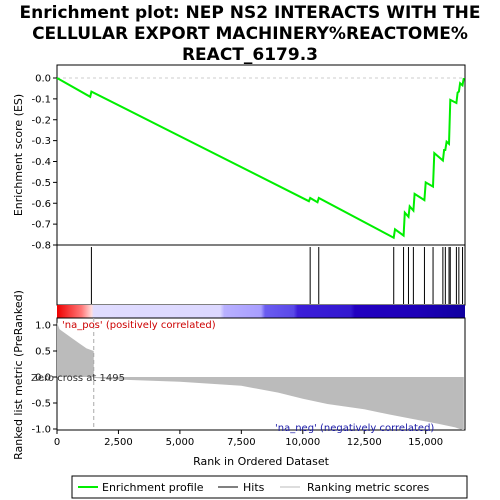 The image size is (500, 500). I want to click on es-y-tick-label: -0.5, so click(41, 183).